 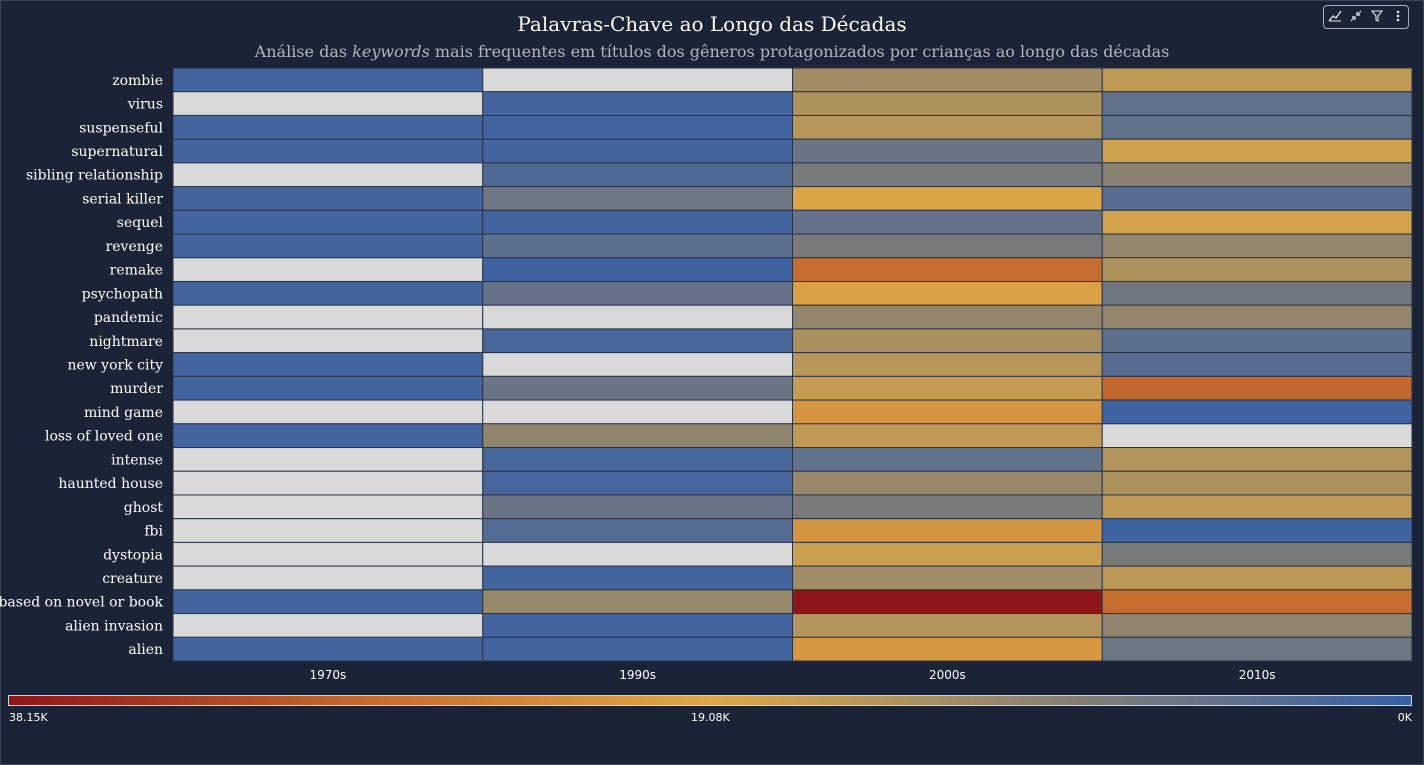 I want to click on collapse-icon, so click(x=1356, y=17).